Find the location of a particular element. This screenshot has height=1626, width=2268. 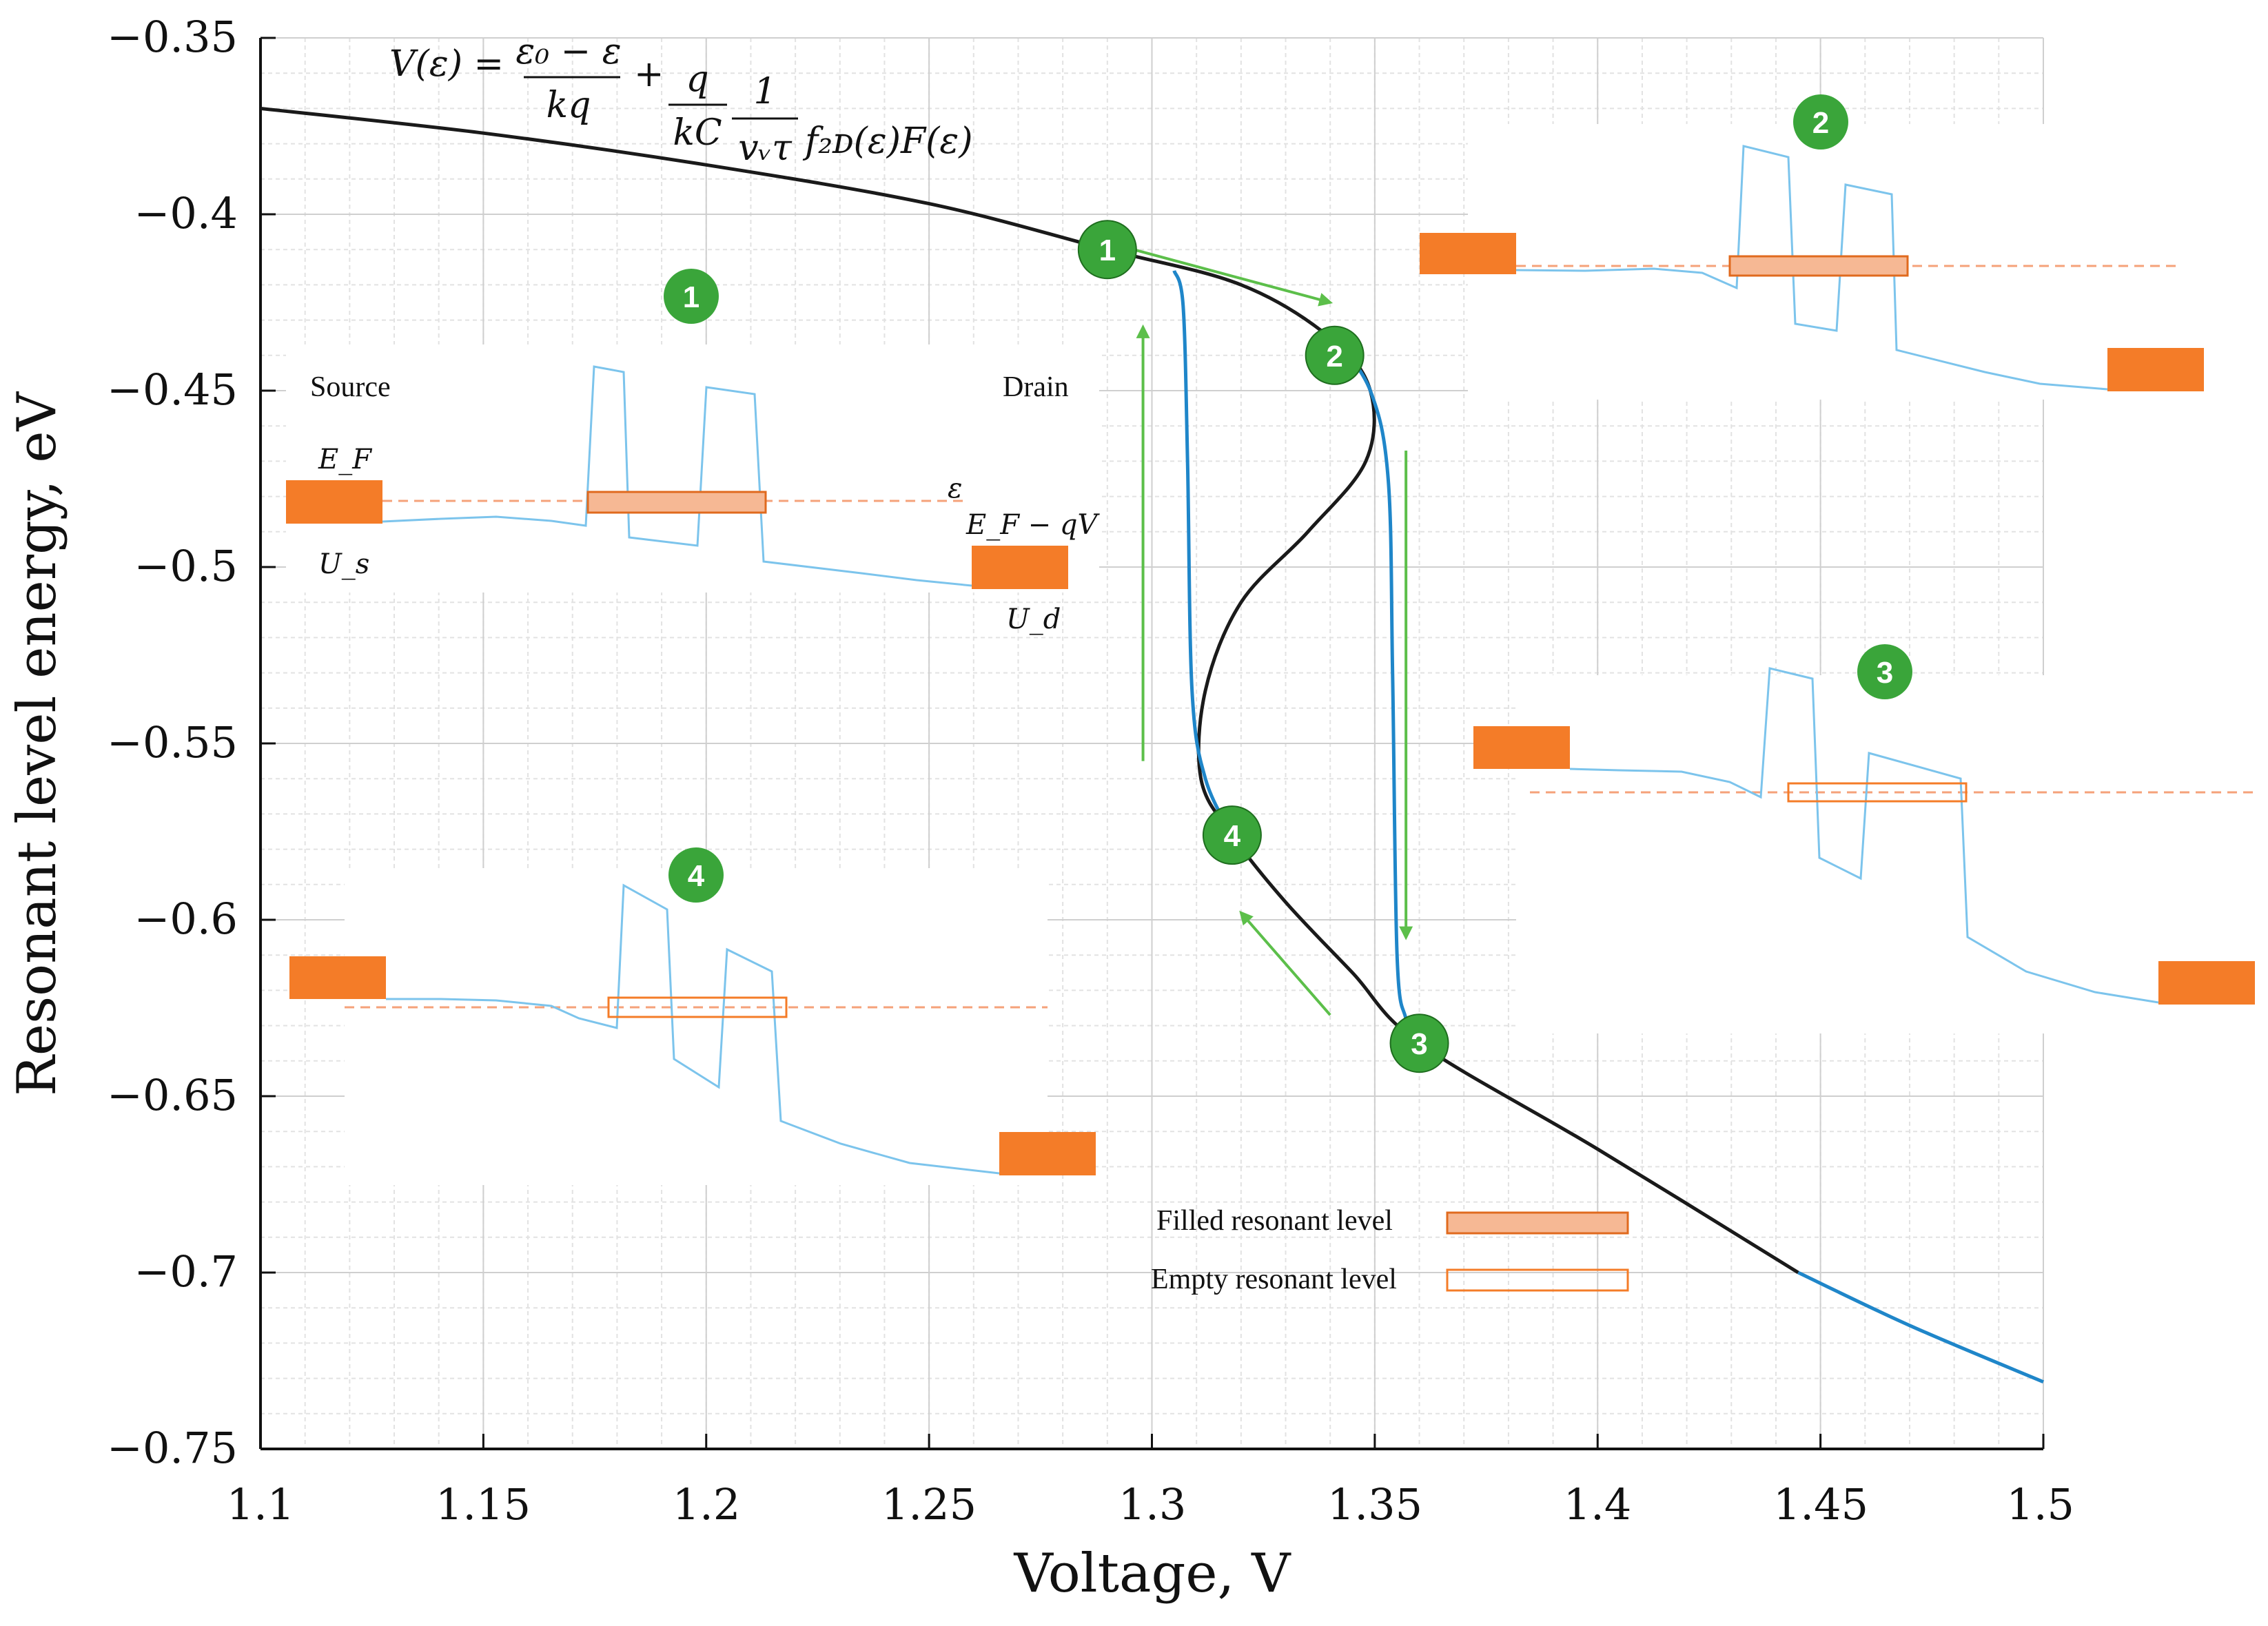

state-marker-number: 2 is located at coordinates (1334, 357).